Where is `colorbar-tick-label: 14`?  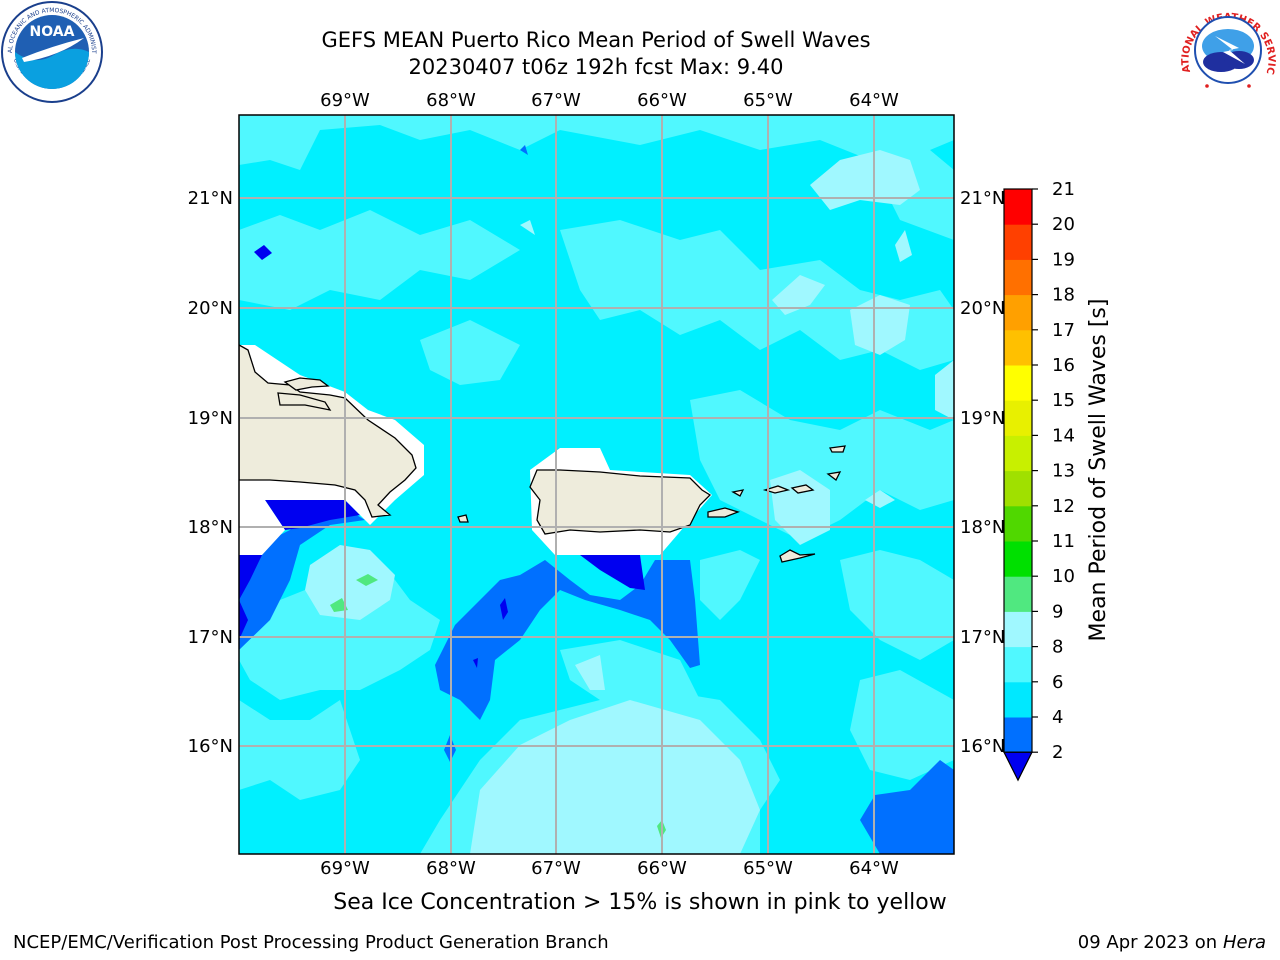 colorbar-tick-label: 14 is located at coordinates (1063, 435).